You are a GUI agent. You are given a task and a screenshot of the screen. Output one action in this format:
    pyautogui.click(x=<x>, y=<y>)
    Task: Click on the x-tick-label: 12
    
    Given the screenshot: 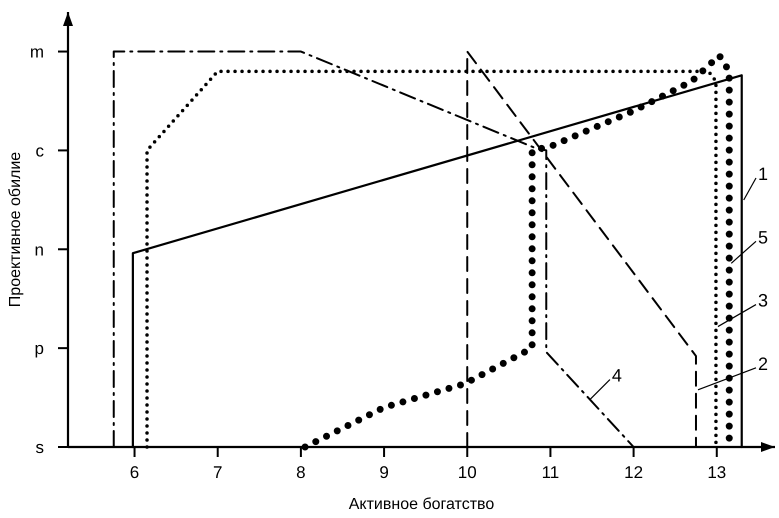 What is the action you would take?
    pyautogui.click(x=634, y=472)
    